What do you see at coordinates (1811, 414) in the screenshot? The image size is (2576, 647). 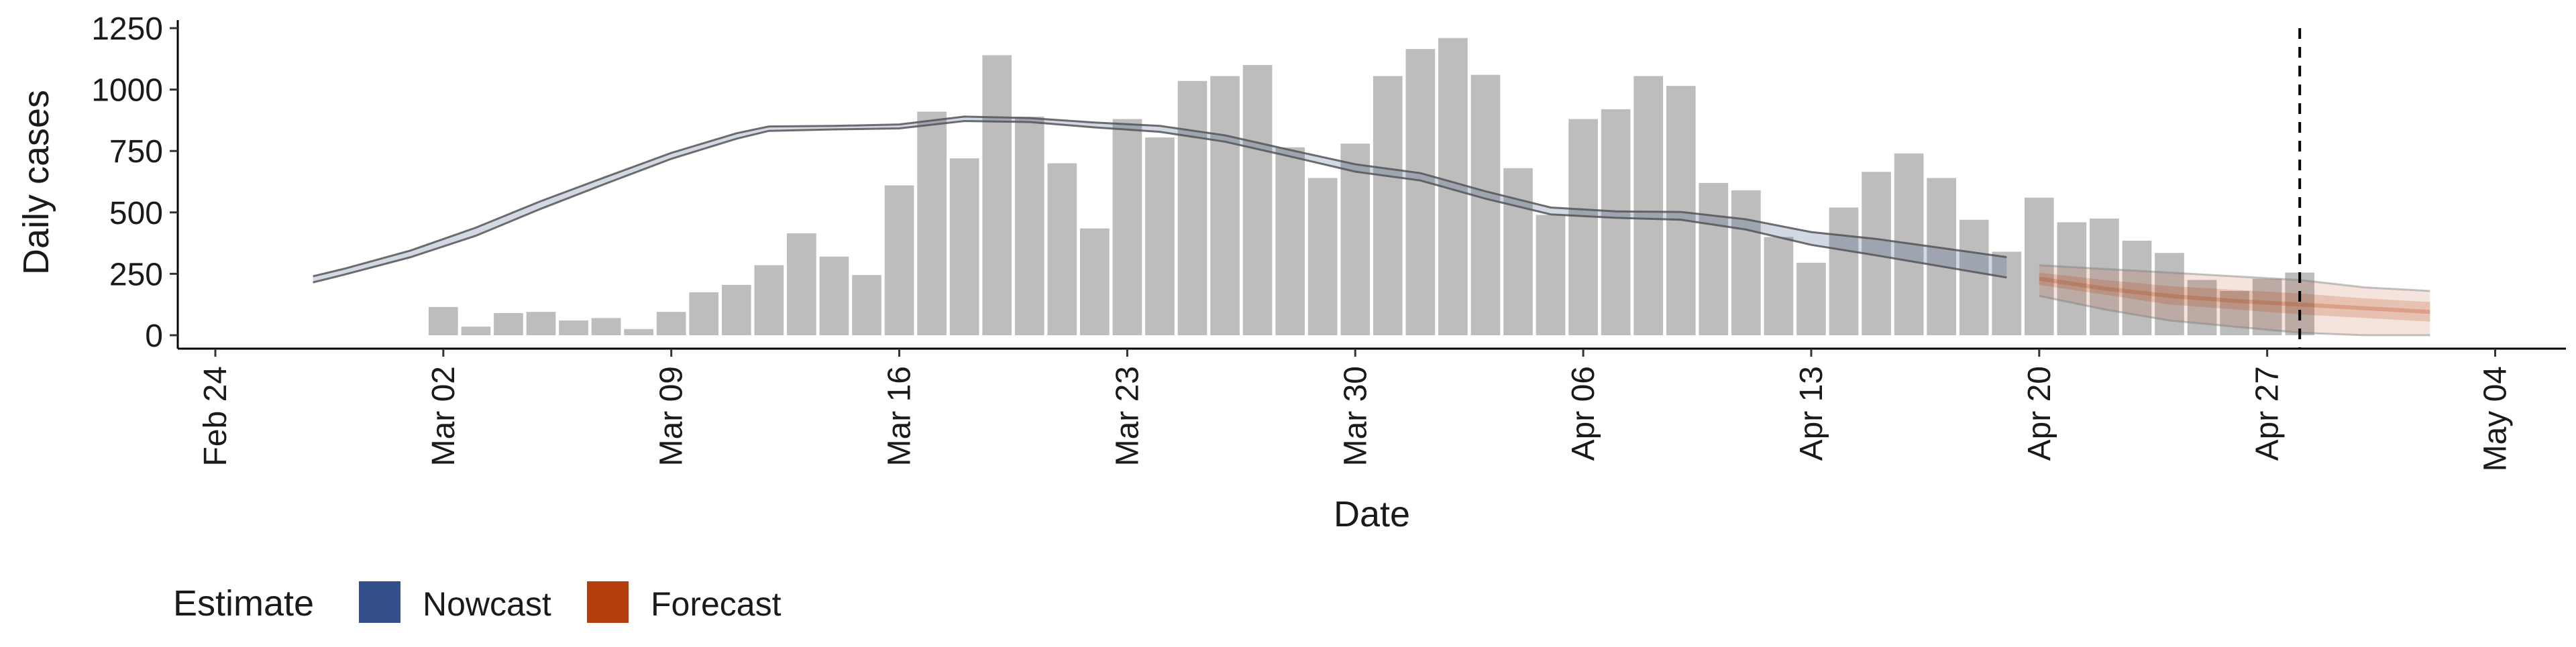 I see `x-tick-label: Apr 13` at bounding box center [1811, 414].